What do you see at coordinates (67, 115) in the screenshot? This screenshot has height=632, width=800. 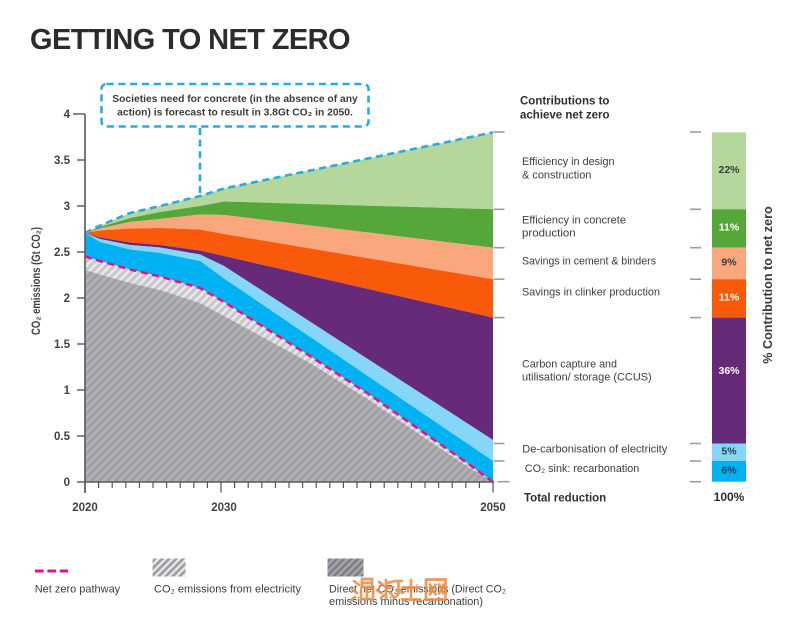 I see `svg-text: 4` at bounding box center [67, 115].